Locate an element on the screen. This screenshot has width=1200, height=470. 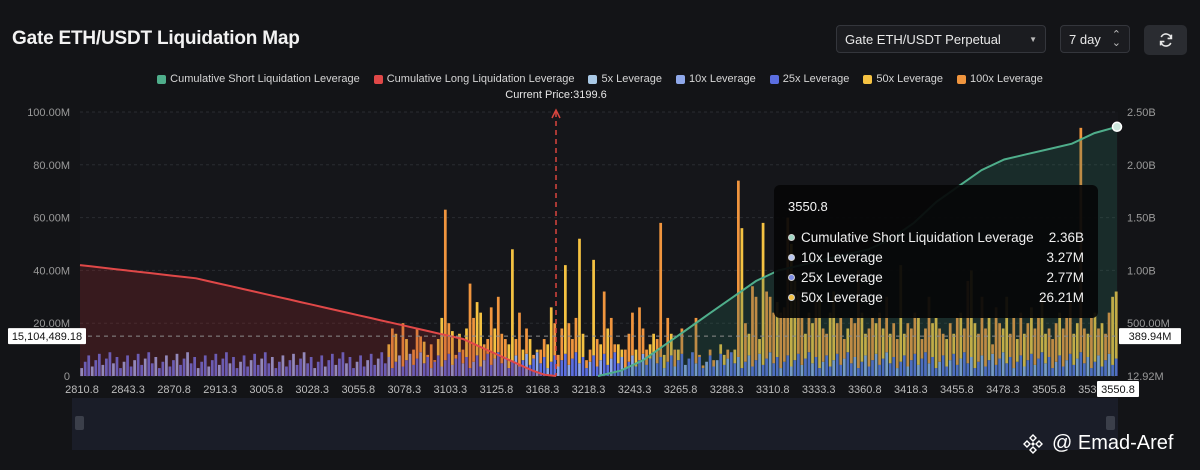
exchange-select: Gate ETH/USDT Perpetual ▼ is located at coordinates (941, 39).